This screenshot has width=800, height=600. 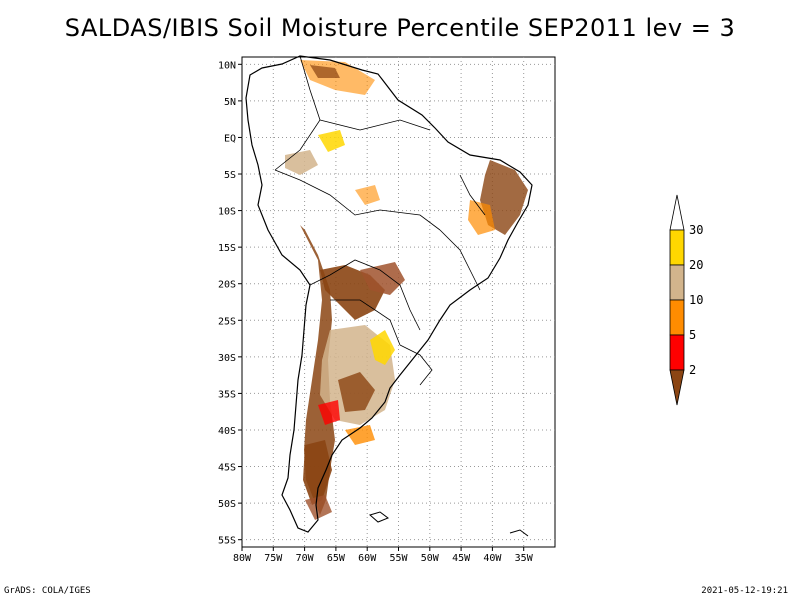 What do you see at coordinates (227, 65) in the screenshot?
I see `lat-tick-label: 10N` at bounding box center [227, 65].